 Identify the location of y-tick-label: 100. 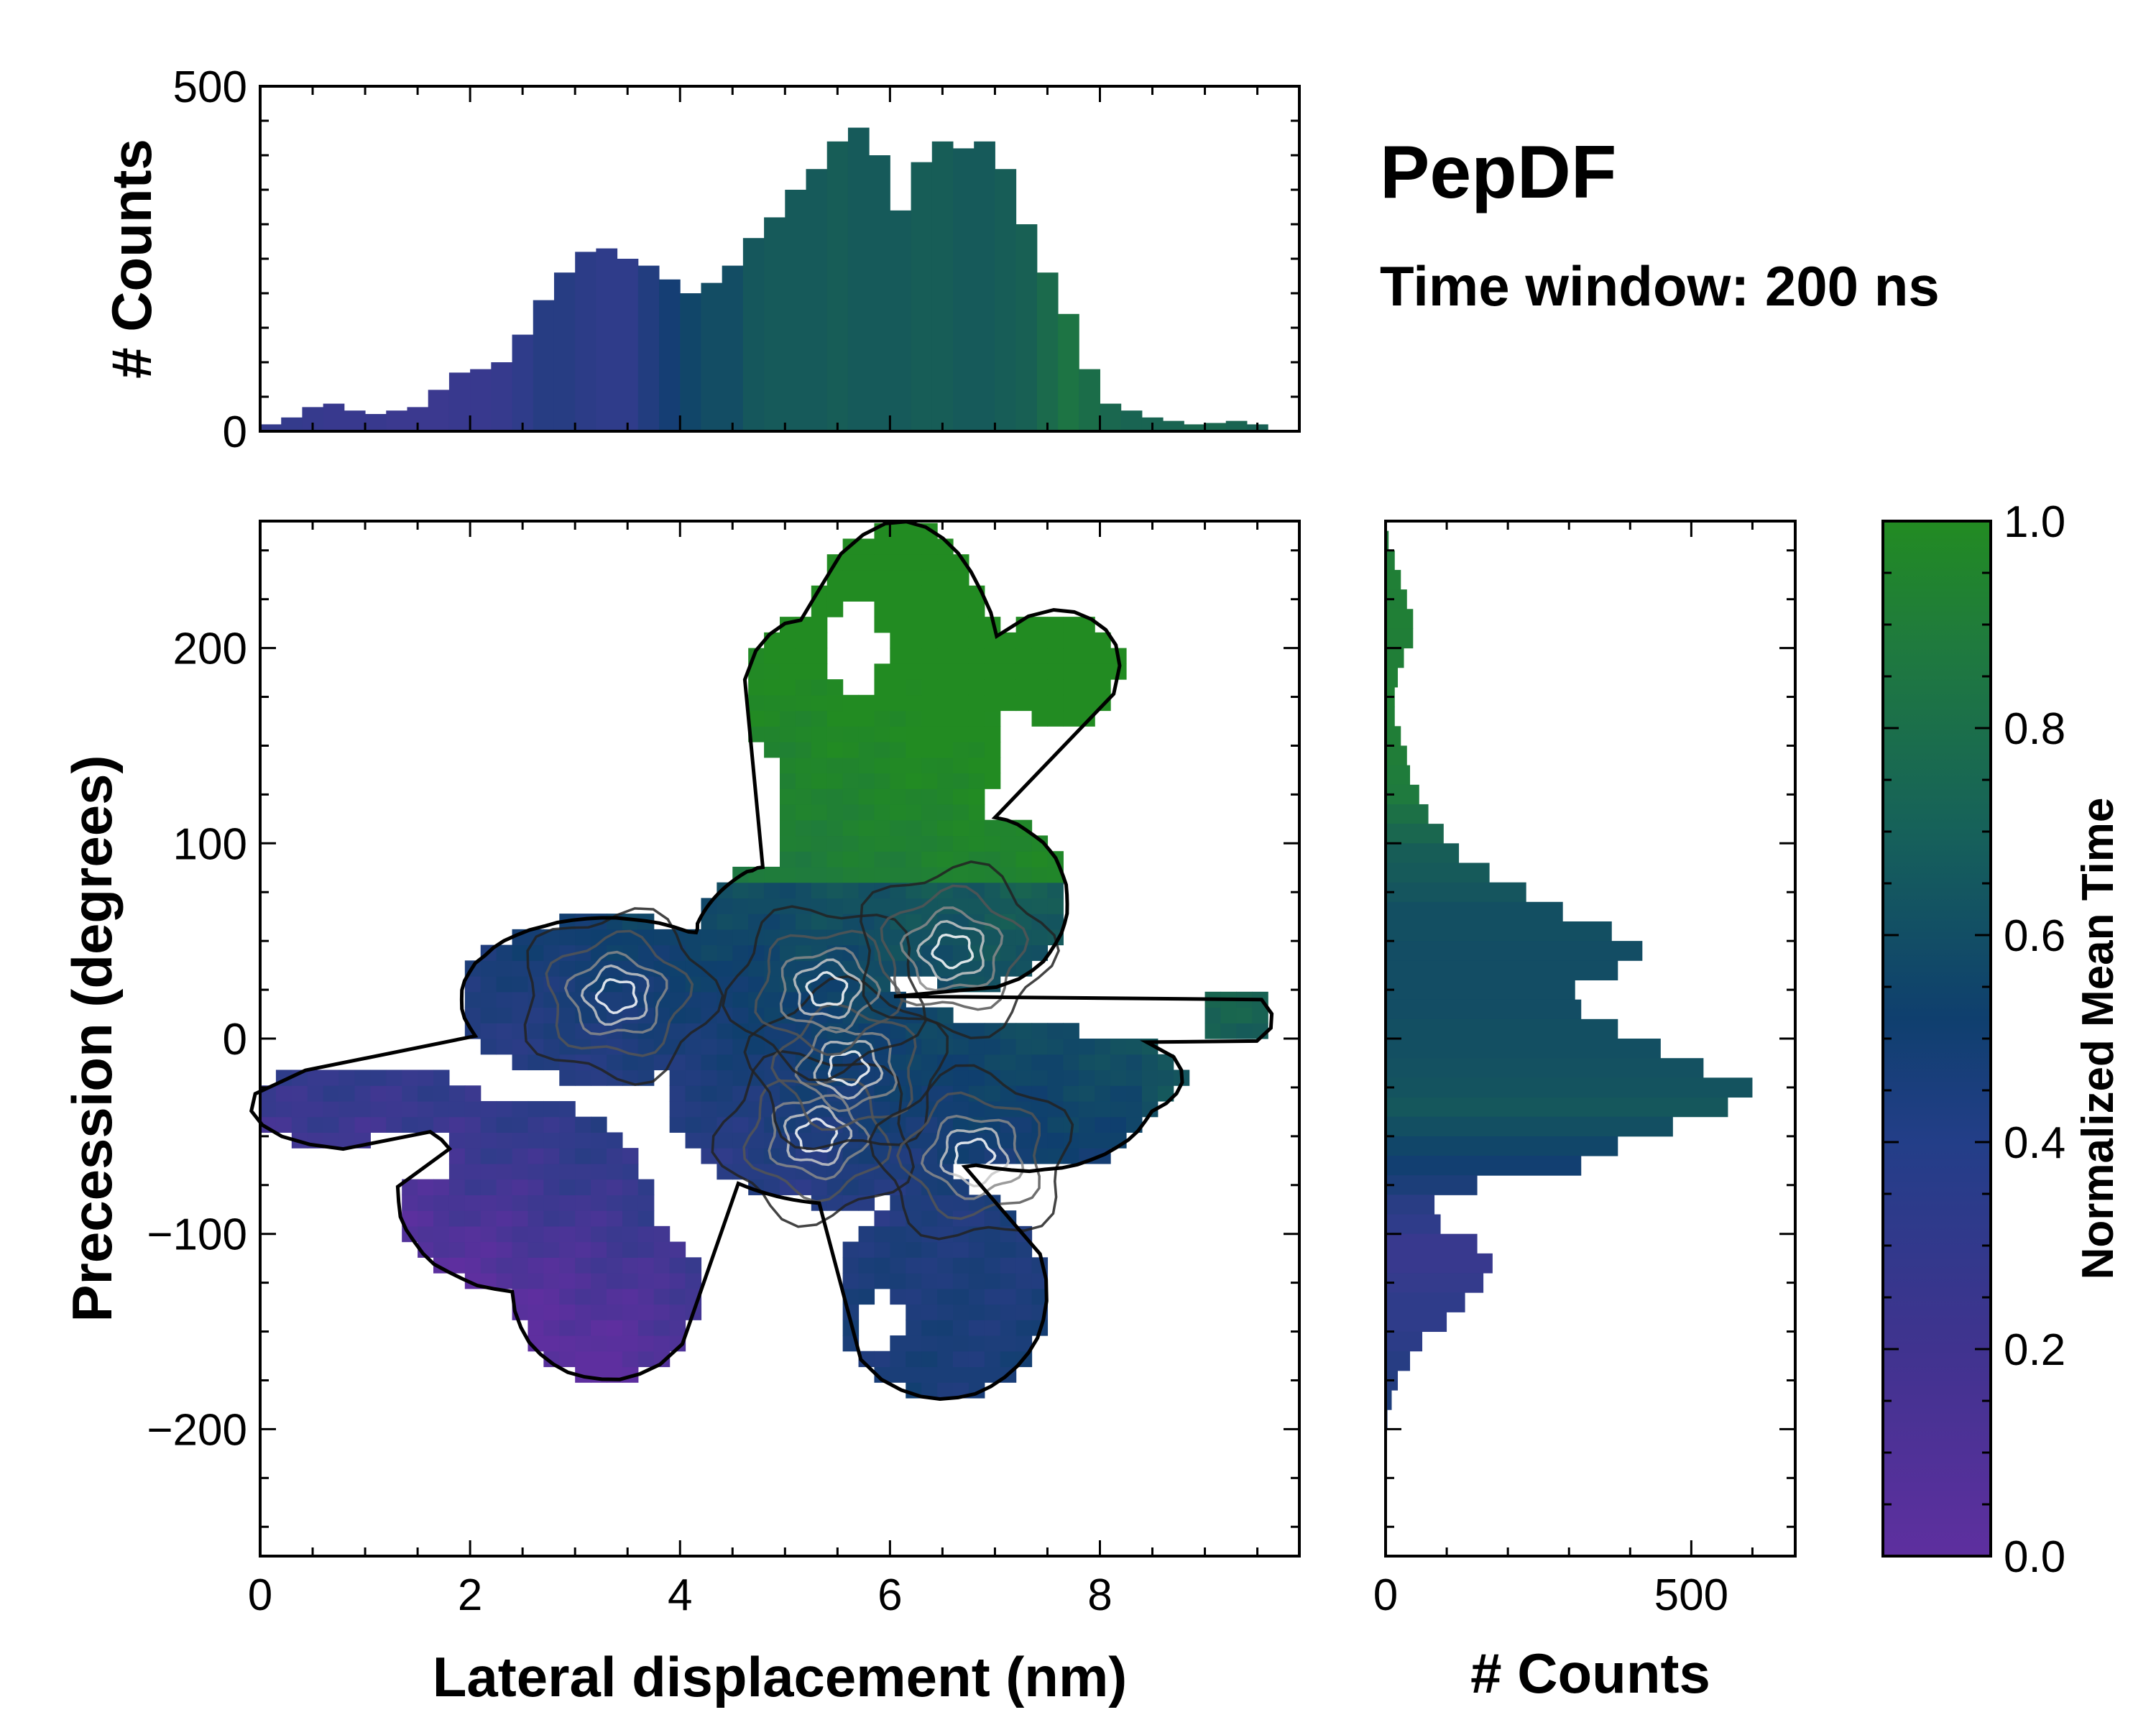
(210, 844).